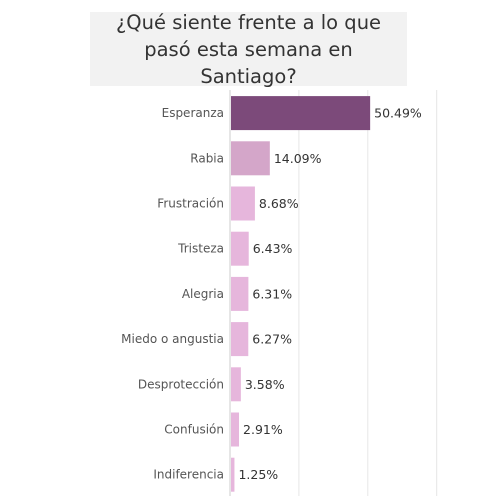  I want to click on category-label: Confusión, so click(194, 430).